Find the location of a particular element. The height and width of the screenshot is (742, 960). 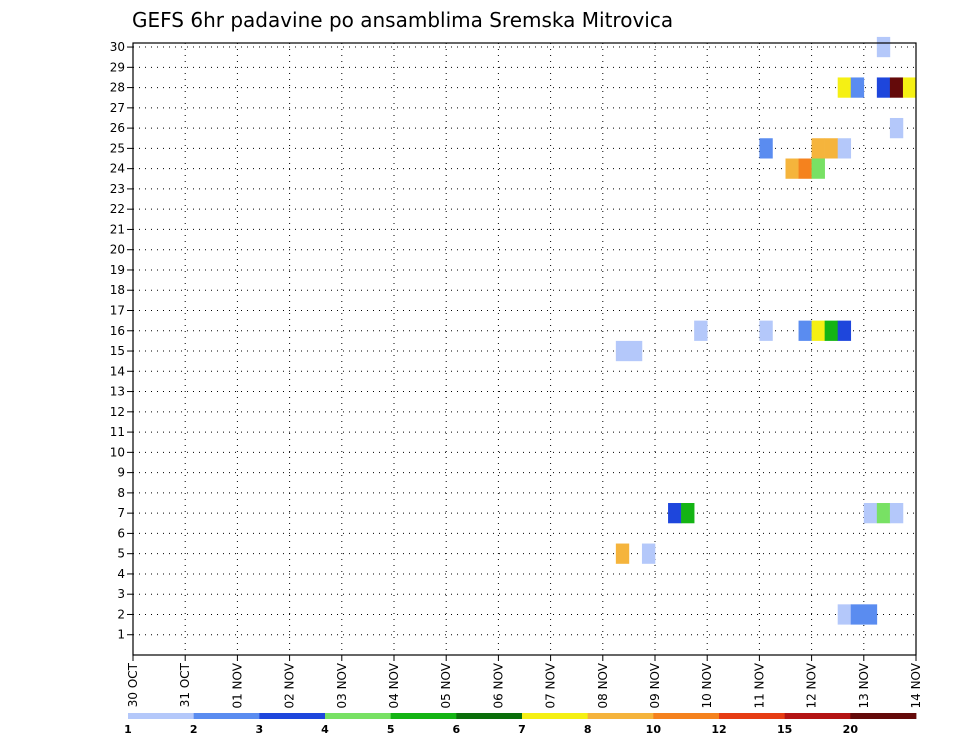

y-tick-label: 16 is located at coordinates (117, 331).